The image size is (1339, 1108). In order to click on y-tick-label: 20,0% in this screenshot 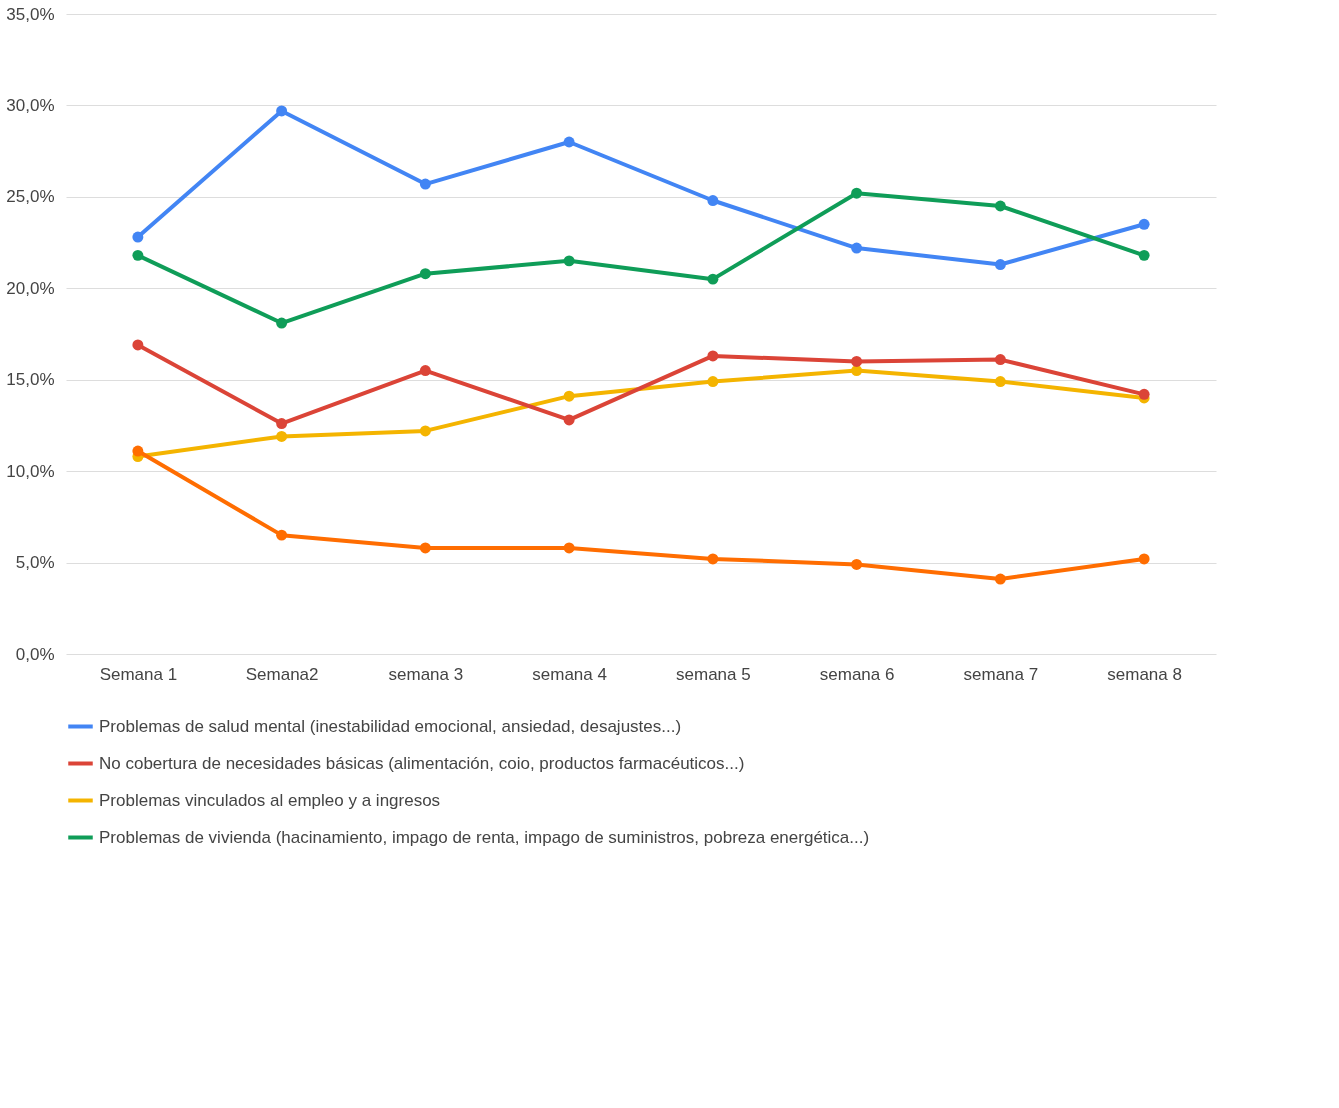, I will do `click(30, 288)`.